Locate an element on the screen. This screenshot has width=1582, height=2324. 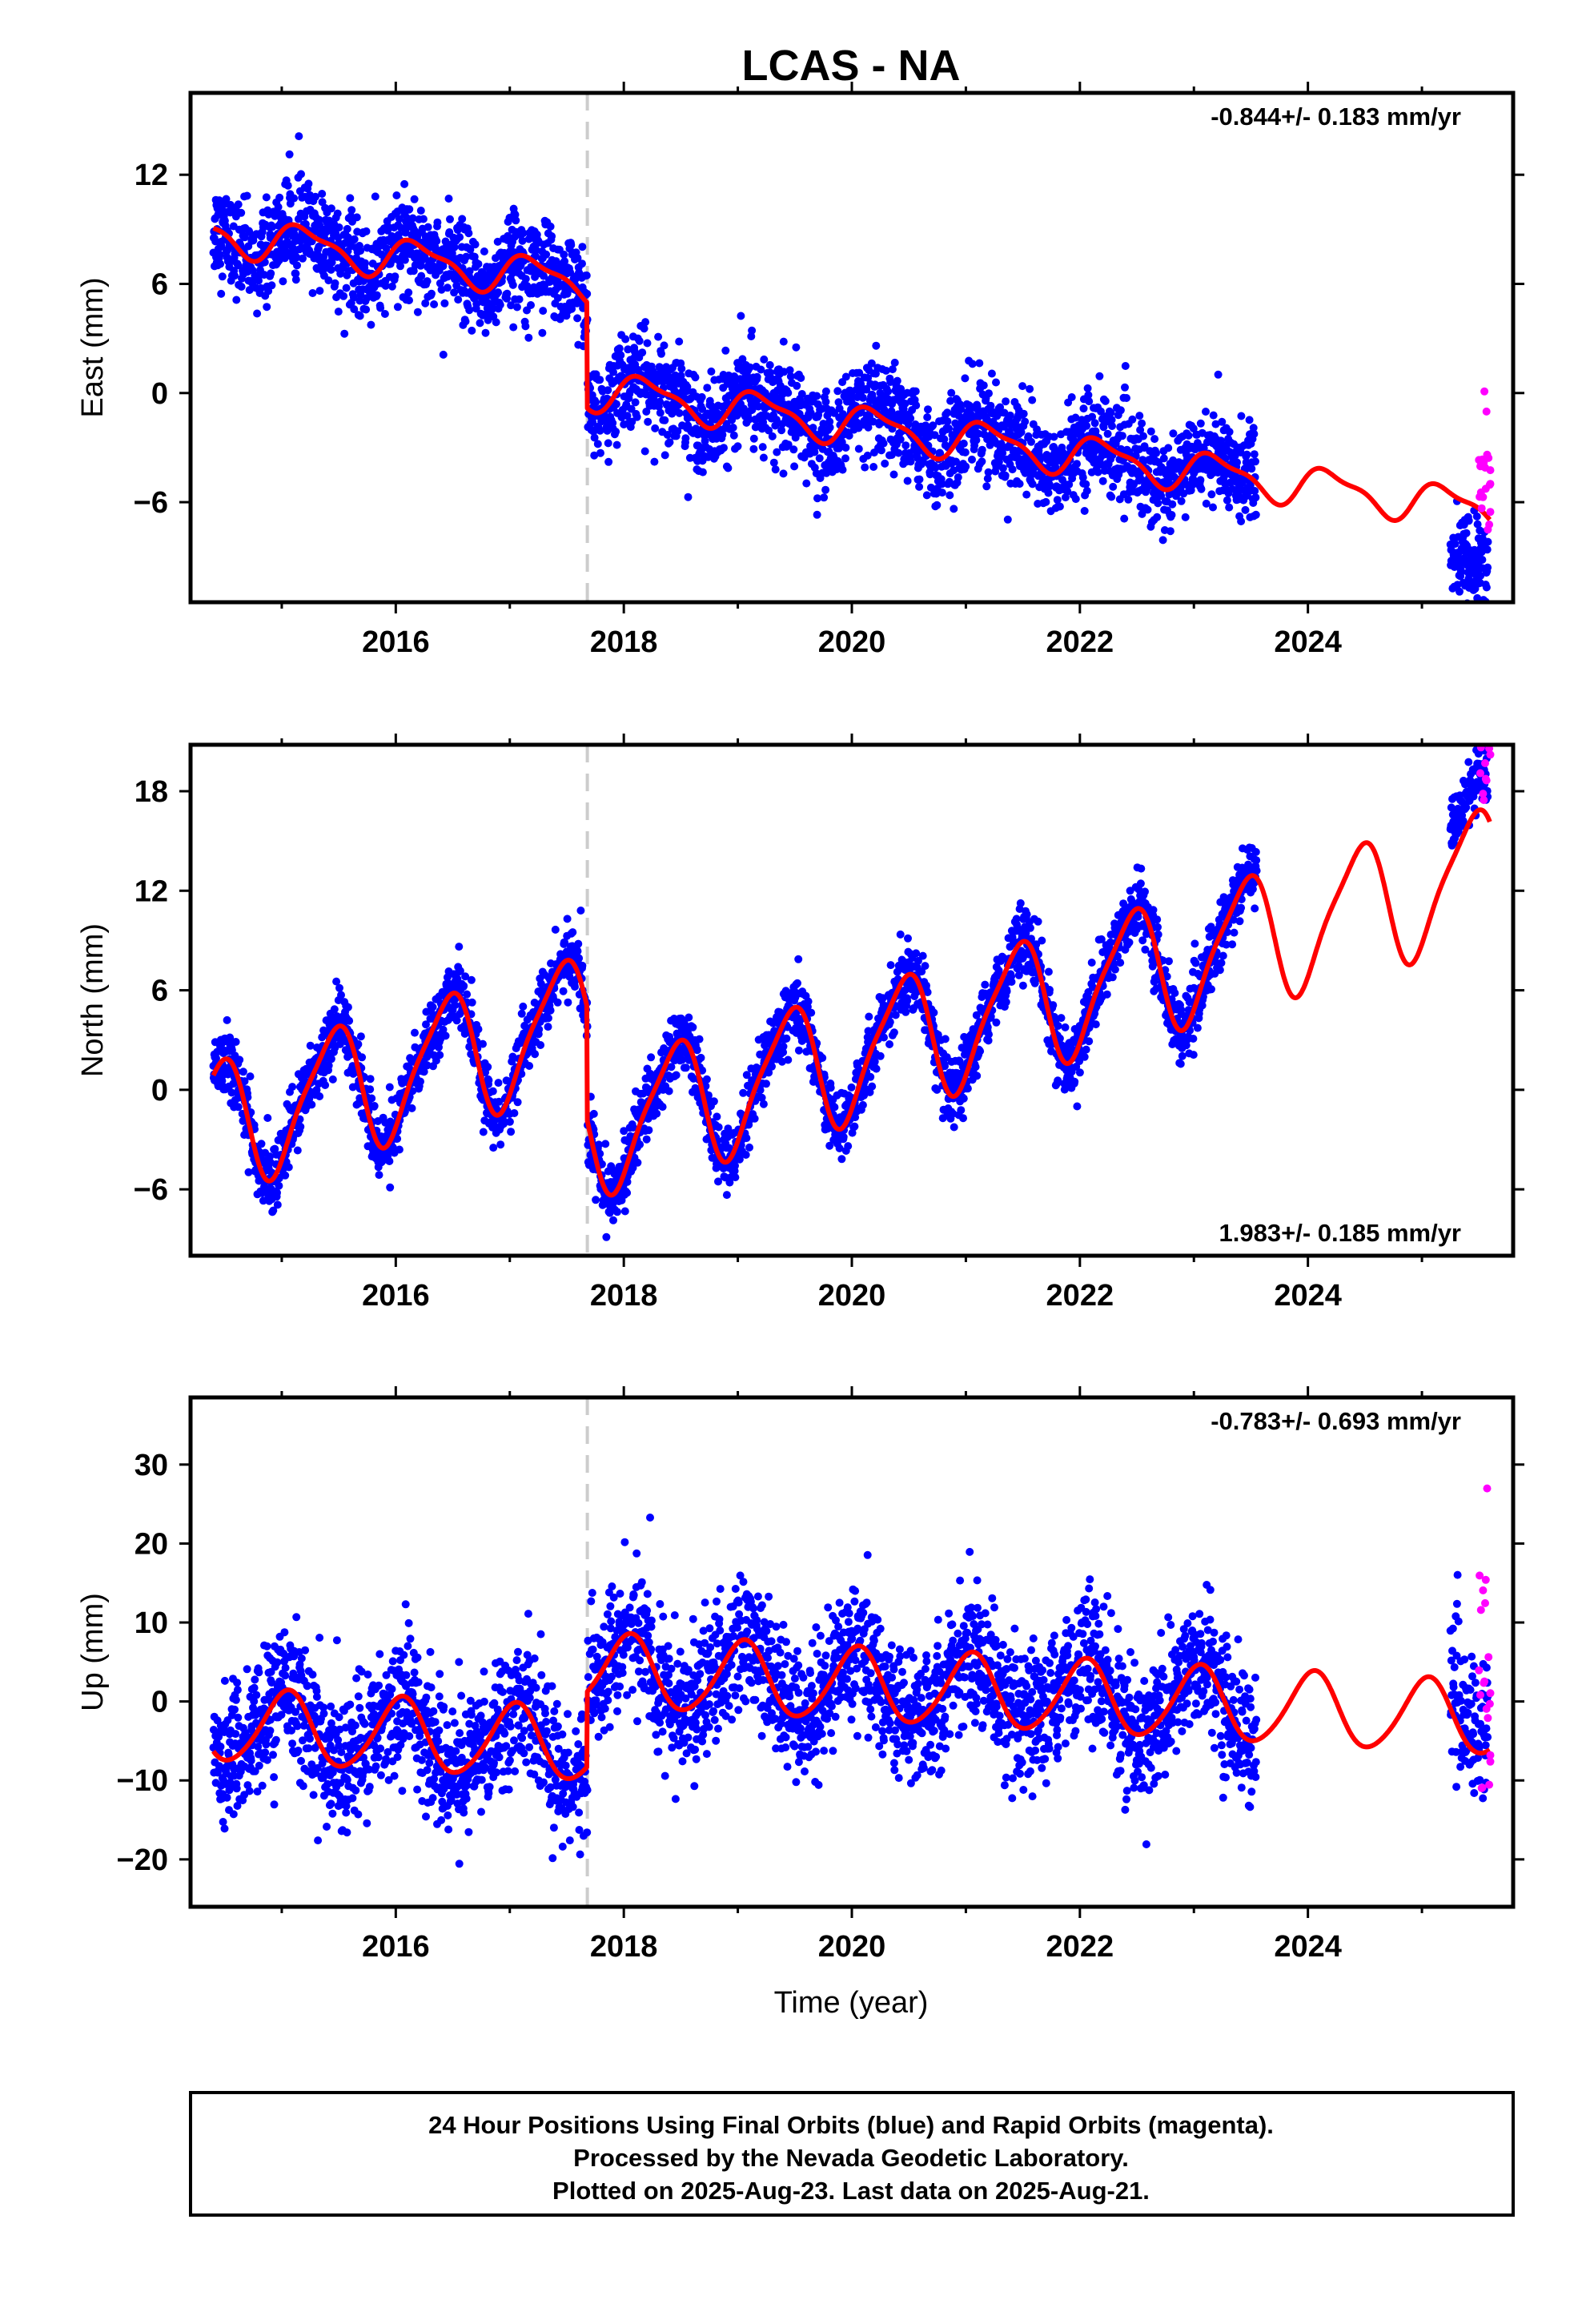
rapid-orbit-point is located at coordinates (1489, 457).